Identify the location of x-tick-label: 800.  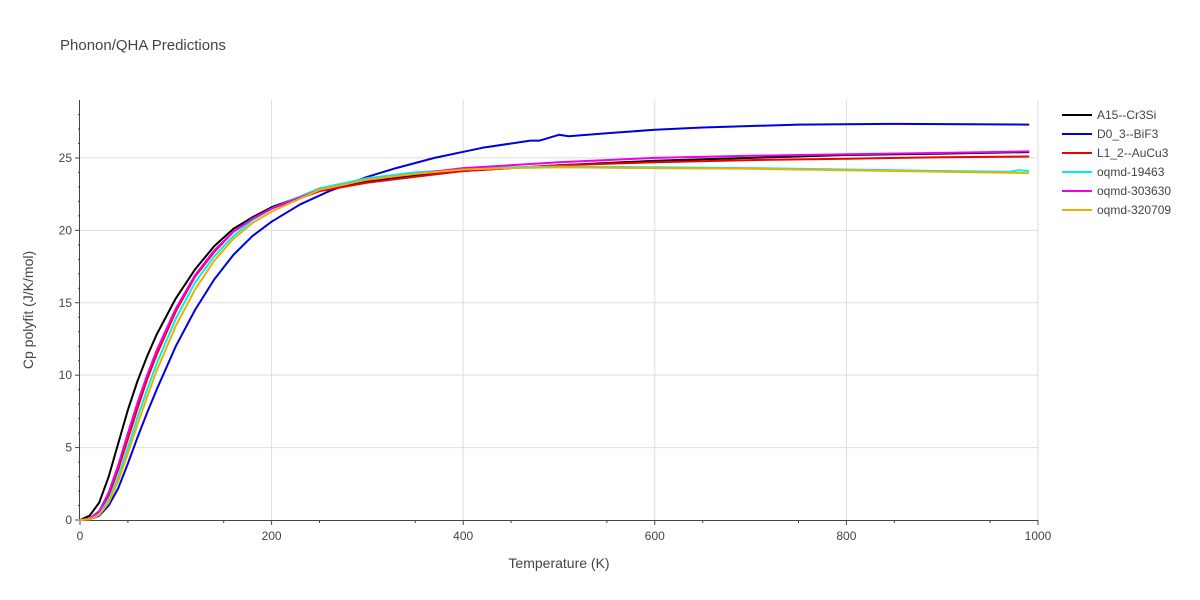
(846, 536).